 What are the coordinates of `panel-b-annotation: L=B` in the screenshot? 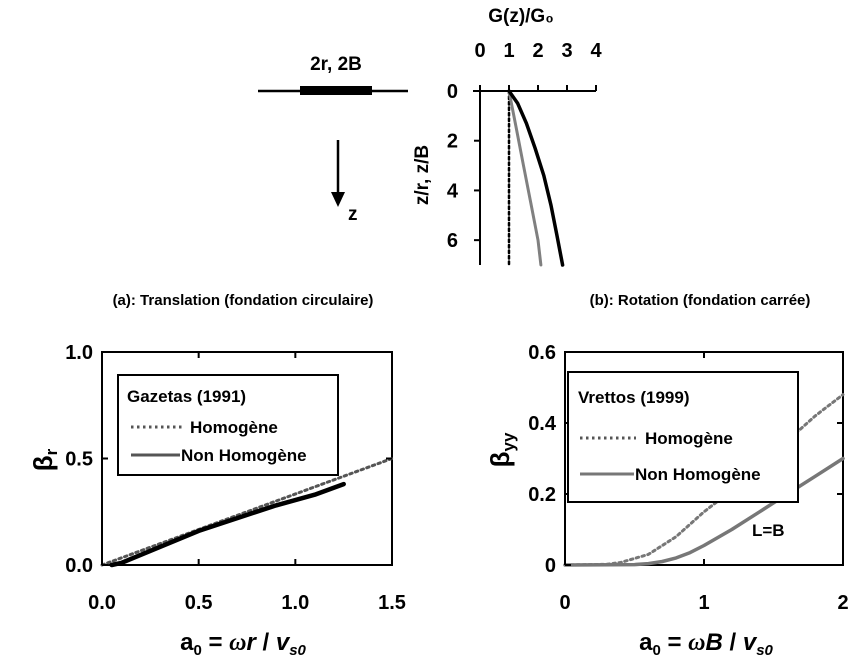 It's located at (768, 530).